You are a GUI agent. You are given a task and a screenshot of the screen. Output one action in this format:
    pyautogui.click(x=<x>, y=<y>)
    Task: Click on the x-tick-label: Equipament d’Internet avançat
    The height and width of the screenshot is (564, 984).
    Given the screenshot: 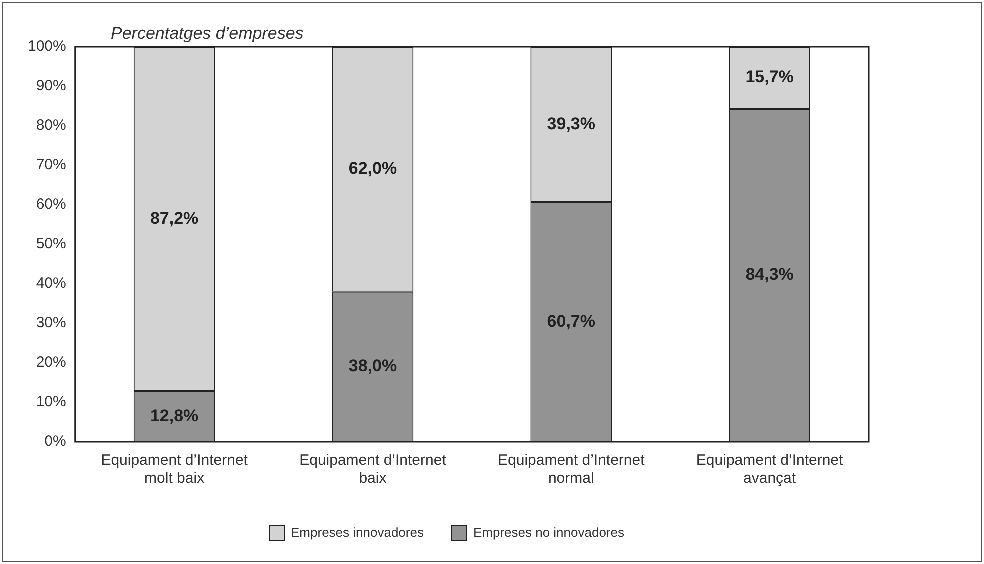 What is the action you would take?
    pyautogui.click(x=770, y=470)
    